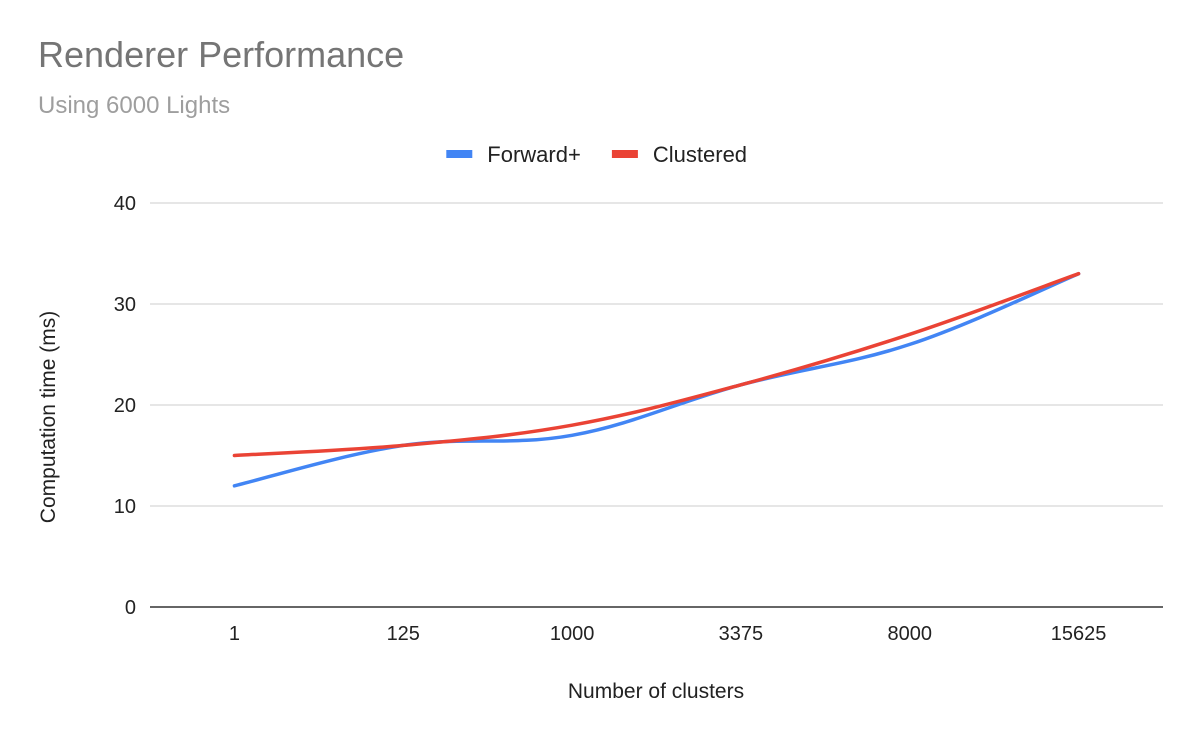 Image resolution: width=1199 pixels, height=737 pixels. Describe the element at coordinates (668, 634) in the screenshot. I see `x-axis-ticks: 1 125 1000 3375 8000 15625` at that location.